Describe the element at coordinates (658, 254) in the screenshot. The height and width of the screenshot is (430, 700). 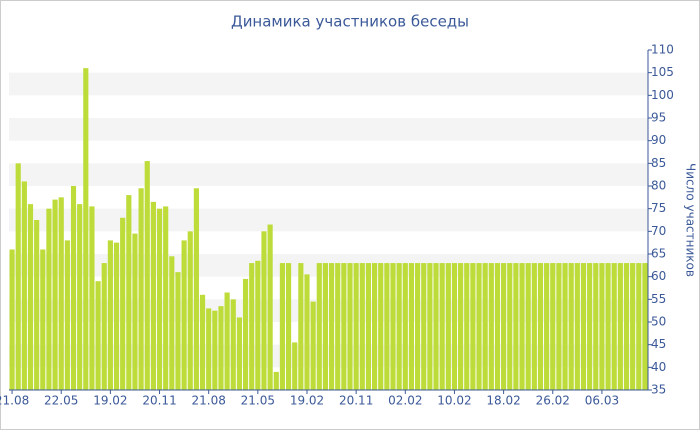
I see `y-tick-label: 65` at that location.